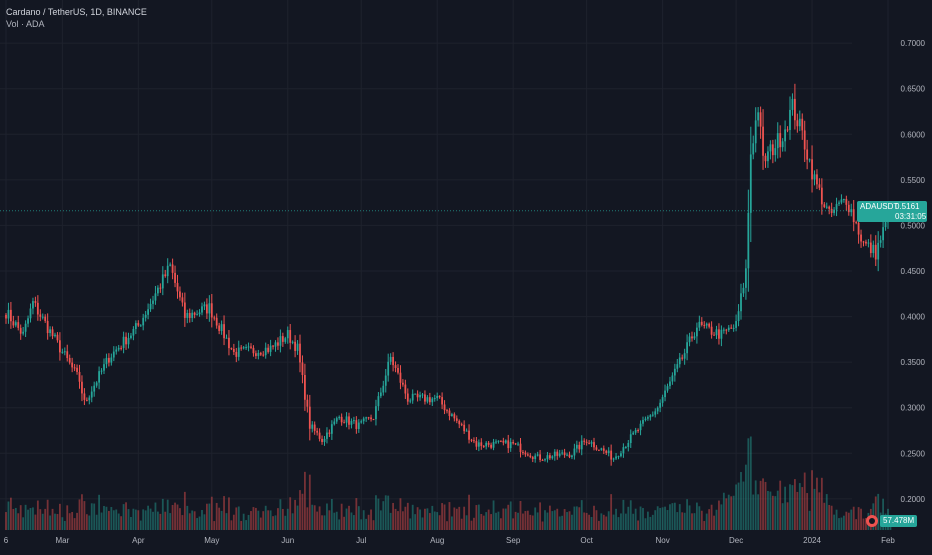 The width and height of the screenshot is (932, 555). Describe the element at coordinates (450, 540) in the screenshot. I see `time-axis: 6 Mar Apr May Jun Jul Aug Sep Oct Nov Dec 2024 Feb` at that location.